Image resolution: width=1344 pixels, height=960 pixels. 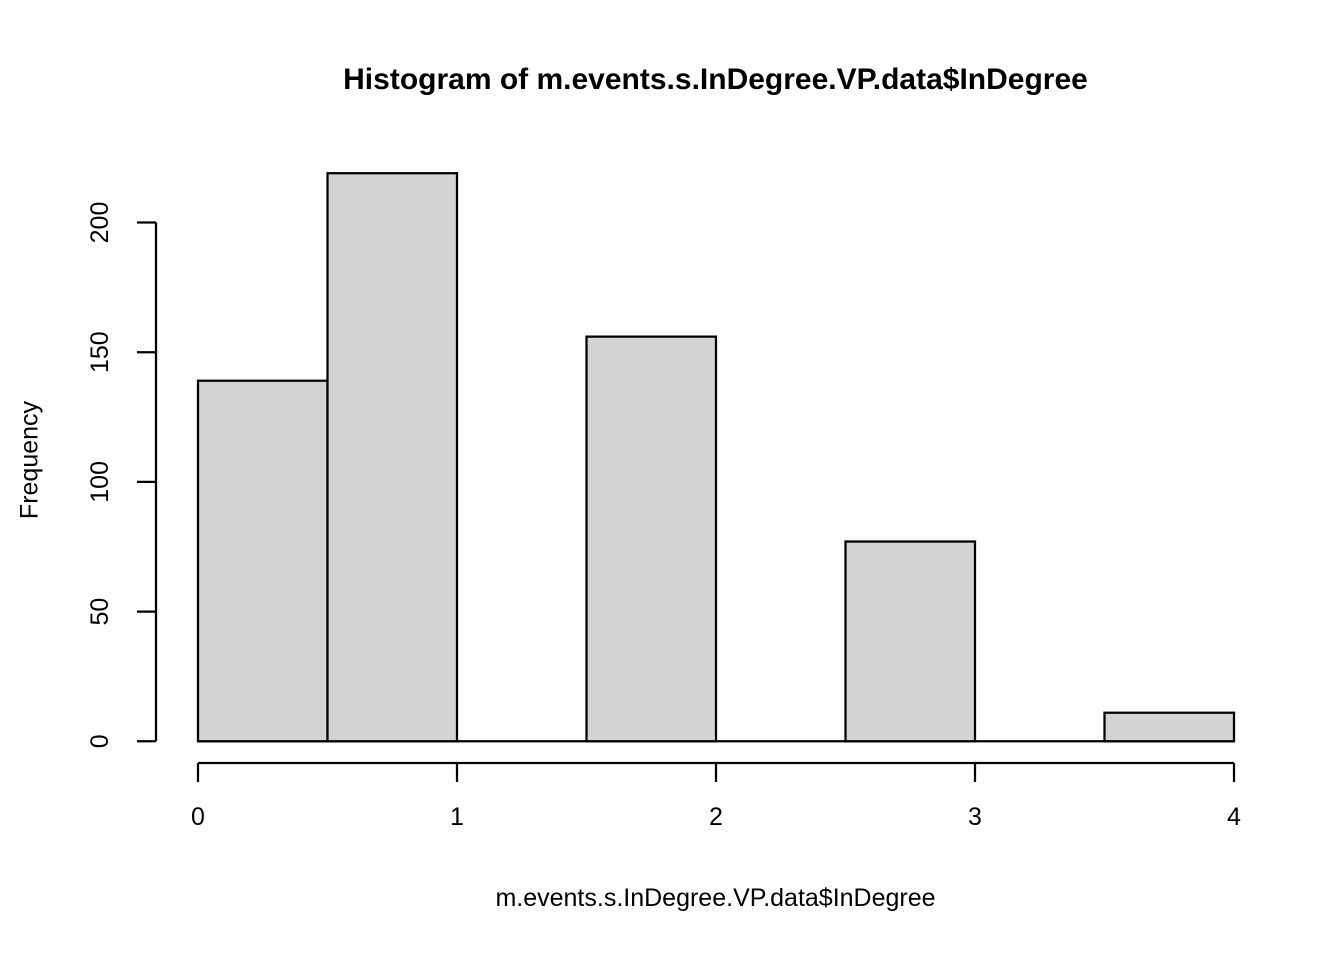 What do you see at coordinates (100, 223) in the screenshot?
I see `y-tick-label: 200` at bounding box center [100, 223].